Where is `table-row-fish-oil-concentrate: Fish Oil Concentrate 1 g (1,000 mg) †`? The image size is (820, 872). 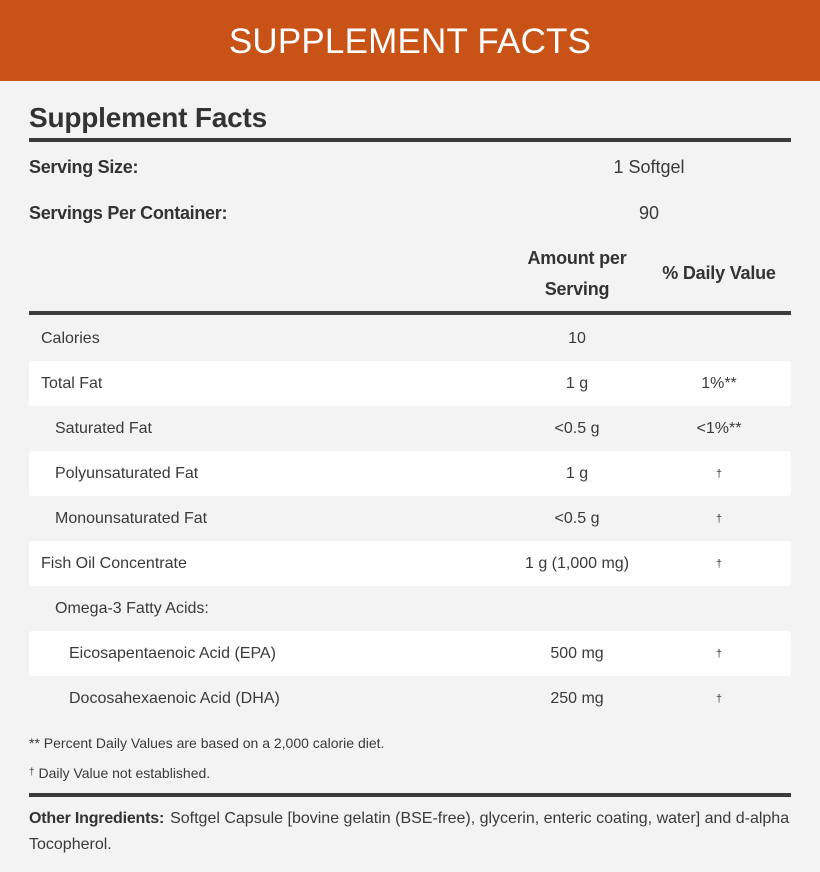 table-row-fish-oil-concentrate: Fish Oil Concentrate 1 g (1,000 mg) † is located at coordinates (410, 563).